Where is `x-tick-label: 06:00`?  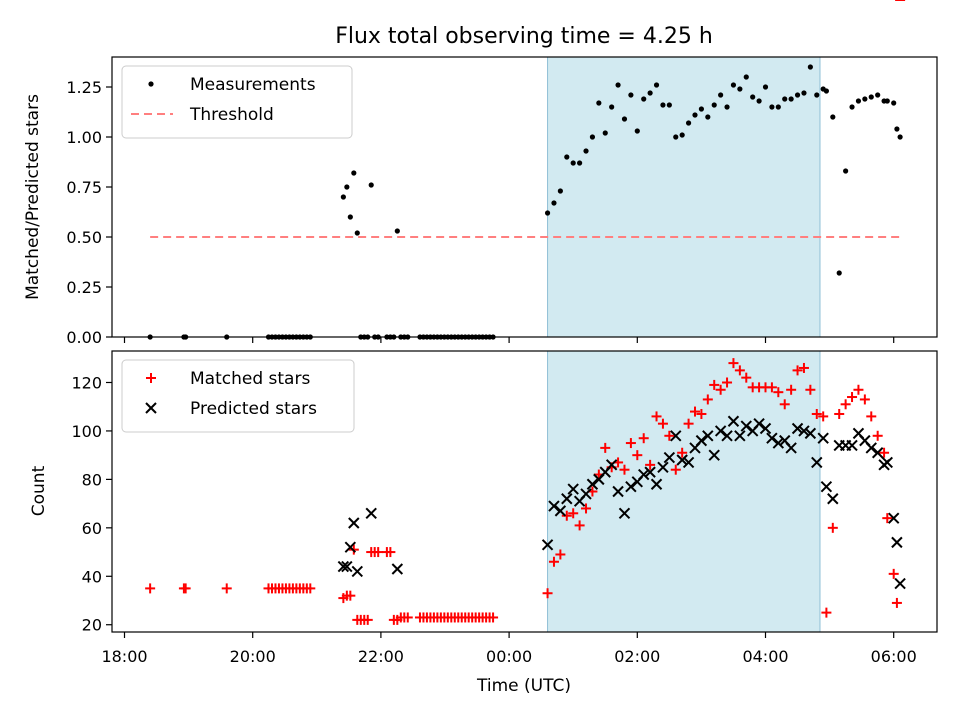 x-tick-label: 06:00 is located at coordinates (894, 656).